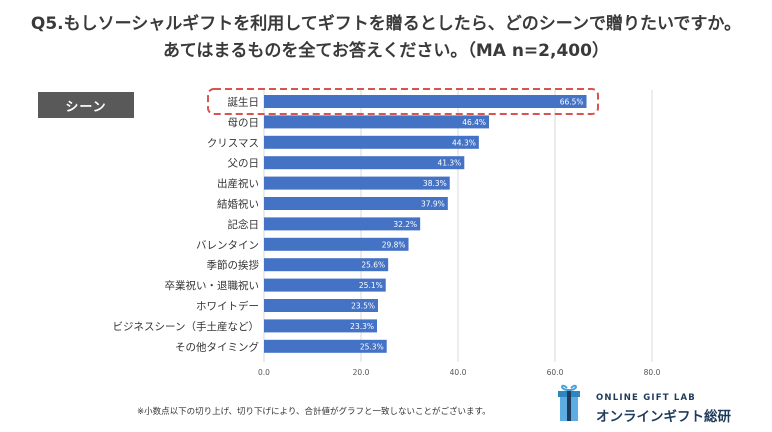 The width and height of the screenshot is (772, 432). What do you see at coordinates (244, 102) in the screenshot?
I see `category-label: 誕生日` at bounding box center [244, 102].